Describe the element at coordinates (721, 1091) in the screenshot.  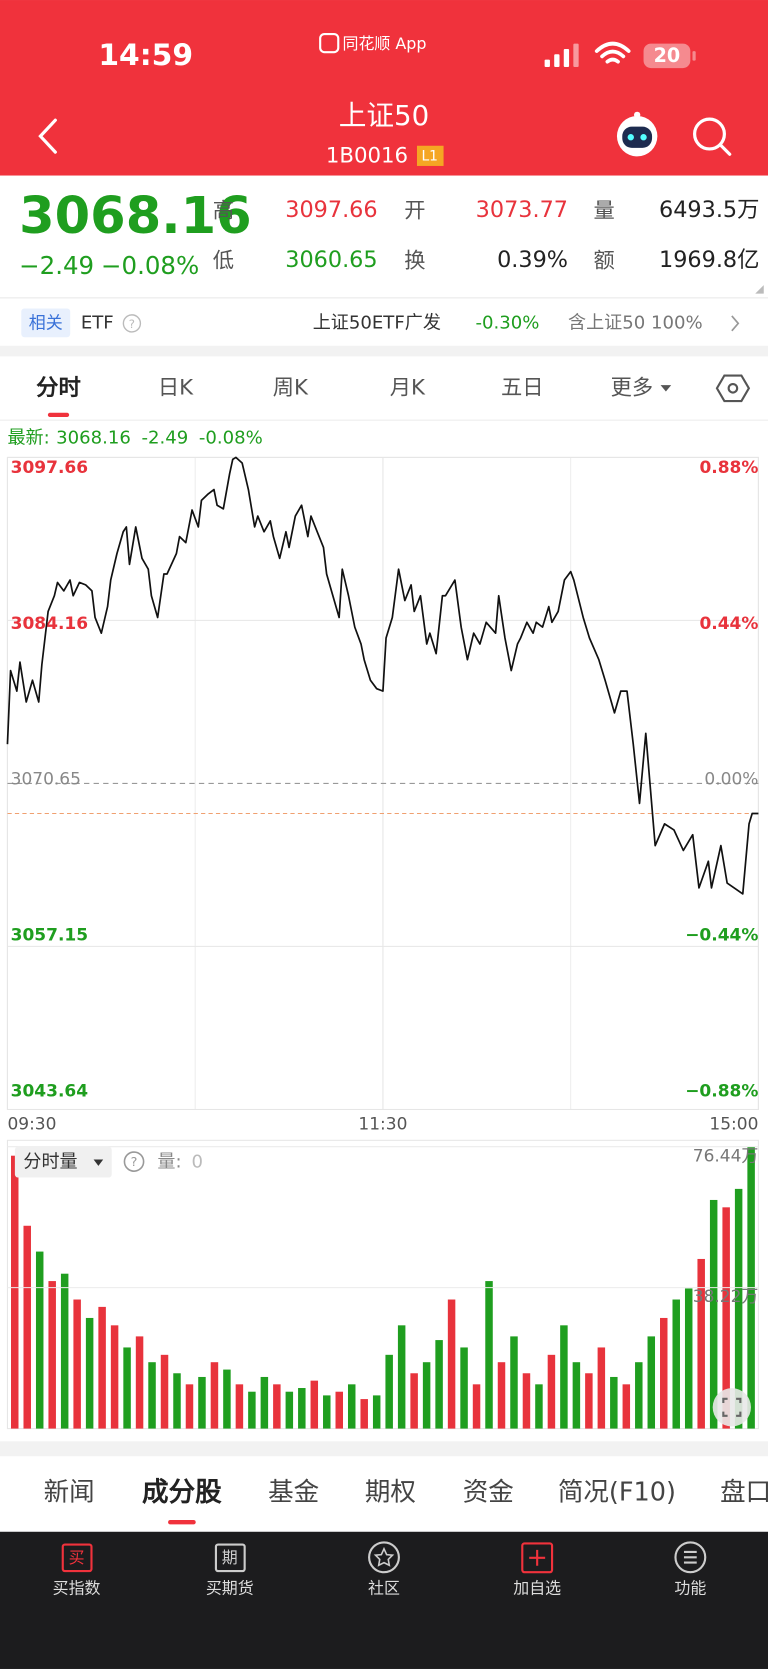
I see `y2-tick-label: −0.88%` at that location.